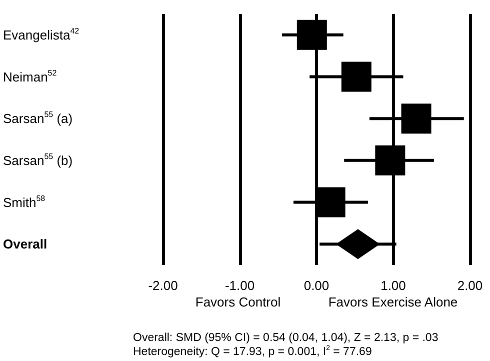 This screenshot has width=490, height=361. I want to click on text: Favors Control, so click(238, 302).